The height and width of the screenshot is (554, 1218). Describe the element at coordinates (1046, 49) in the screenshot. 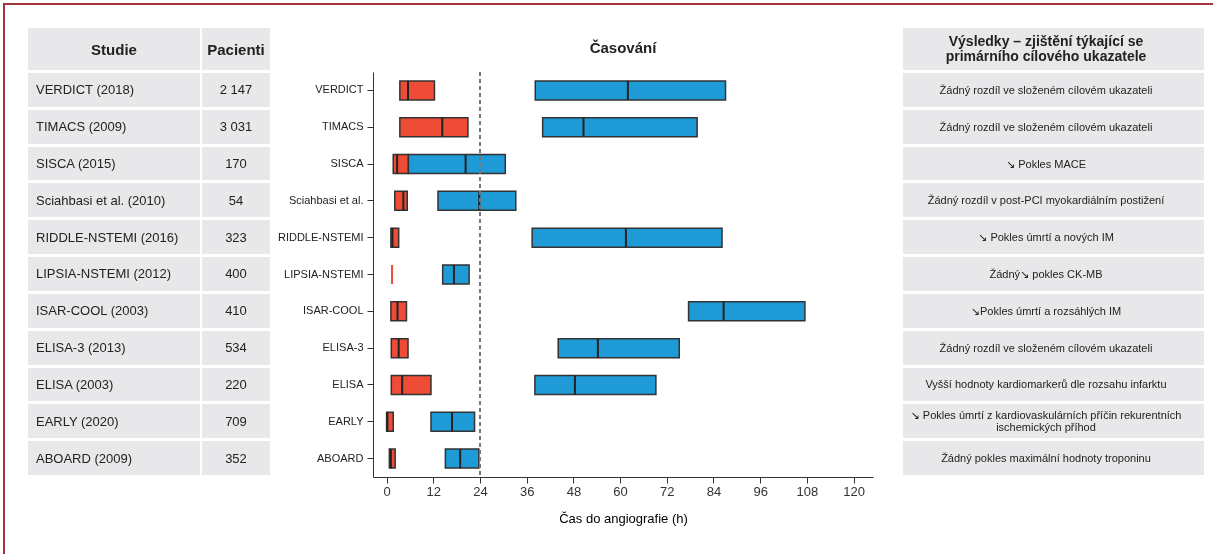

I see `text: Výsledky – zjištění týkající se primárního cílového ukazatele` at that location.